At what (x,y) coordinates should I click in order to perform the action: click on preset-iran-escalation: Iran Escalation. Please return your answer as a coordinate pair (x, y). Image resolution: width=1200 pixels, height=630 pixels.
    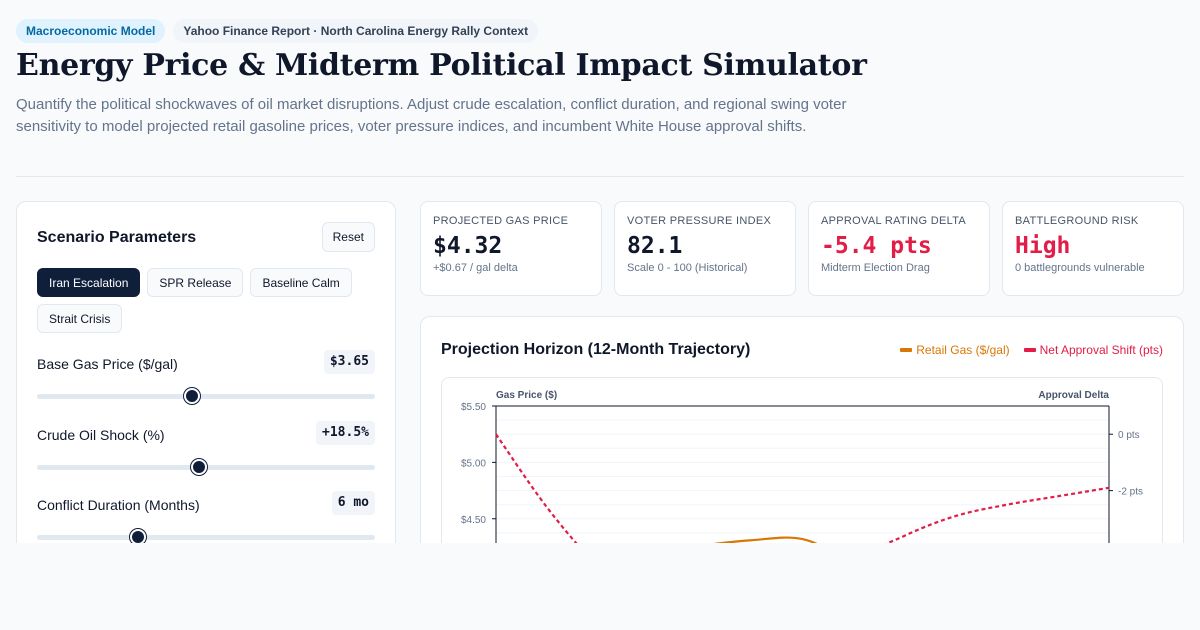
    Looking at the image, I should click on (89, 282).